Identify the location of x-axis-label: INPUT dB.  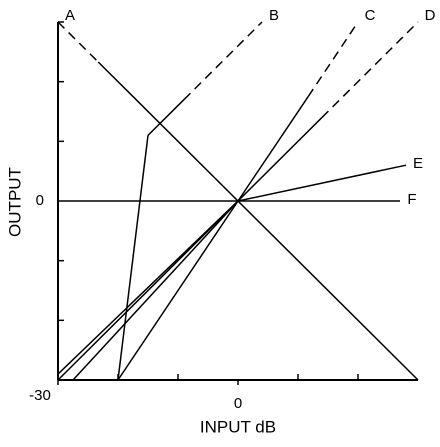
(238, 426).